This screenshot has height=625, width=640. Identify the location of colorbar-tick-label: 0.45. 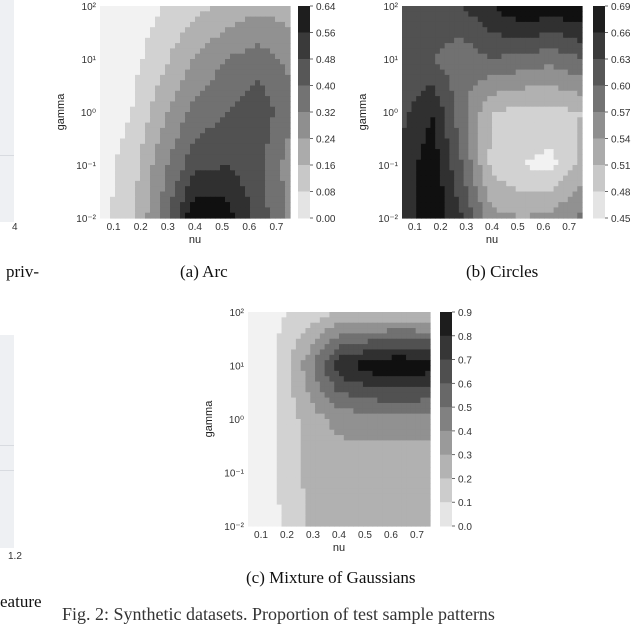
(621, 219).